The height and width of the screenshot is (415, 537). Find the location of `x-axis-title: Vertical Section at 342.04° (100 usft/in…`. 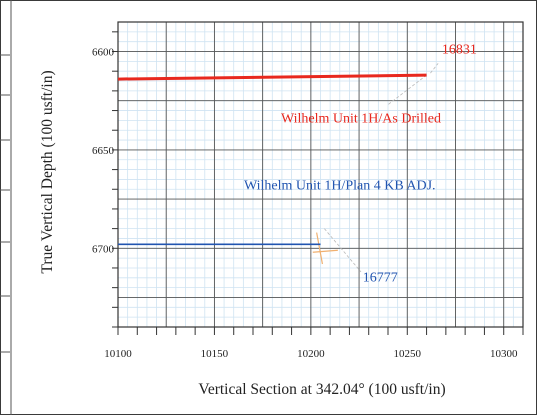

x-axis-title: Vertical Section at 342.04° (100 usft/in… is located at coordinates (321, 389).